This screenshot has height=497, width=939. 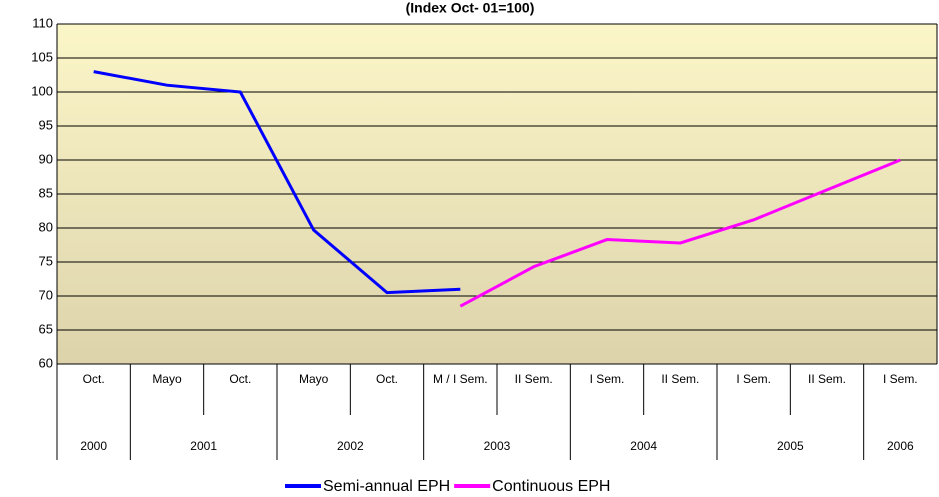 What do you see at coordinates (46, 192) in the screenshot?
I see `y-tick-label: 85` at bounding box center [46, 192].